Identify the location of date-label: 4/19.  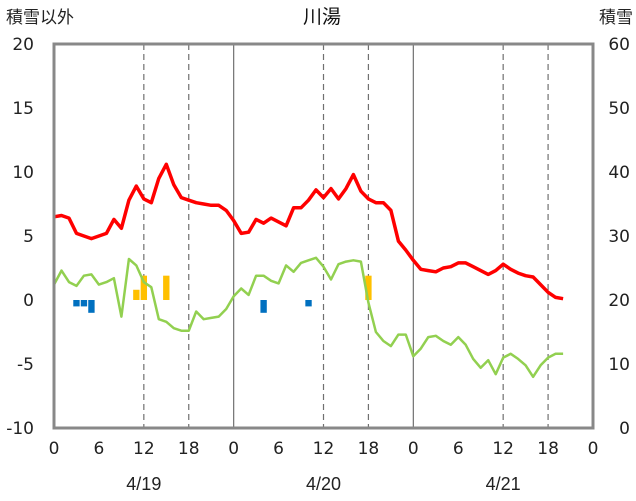
(143, 484).